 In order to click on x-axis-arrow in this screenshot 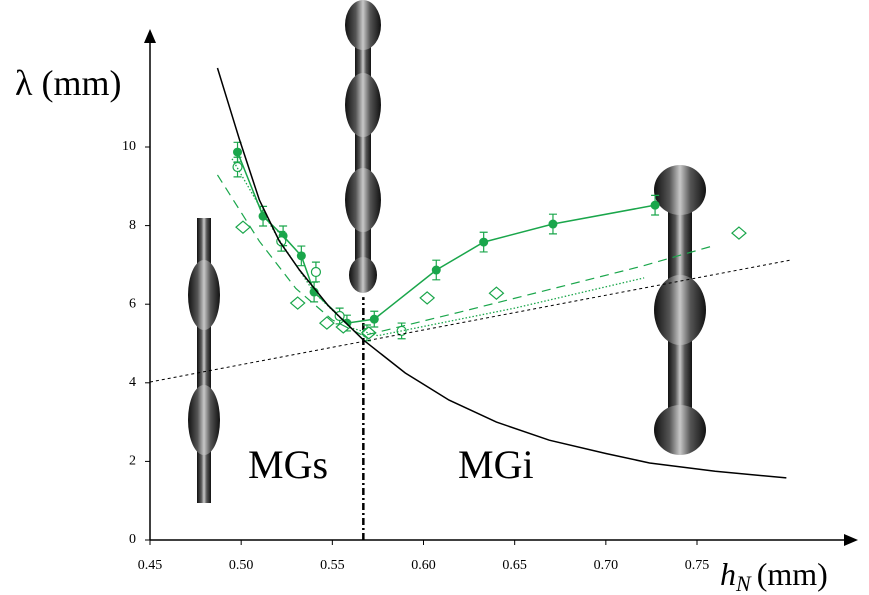, I will do `click(851, 540)`.